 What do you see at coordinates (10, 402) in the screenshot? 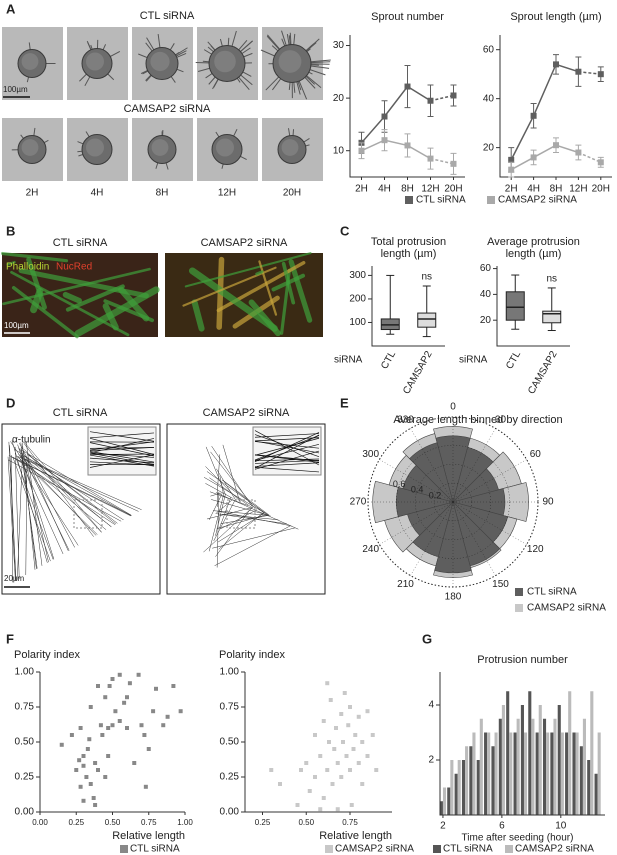
I see `panel-label: D` at bounding box center [10, 402].